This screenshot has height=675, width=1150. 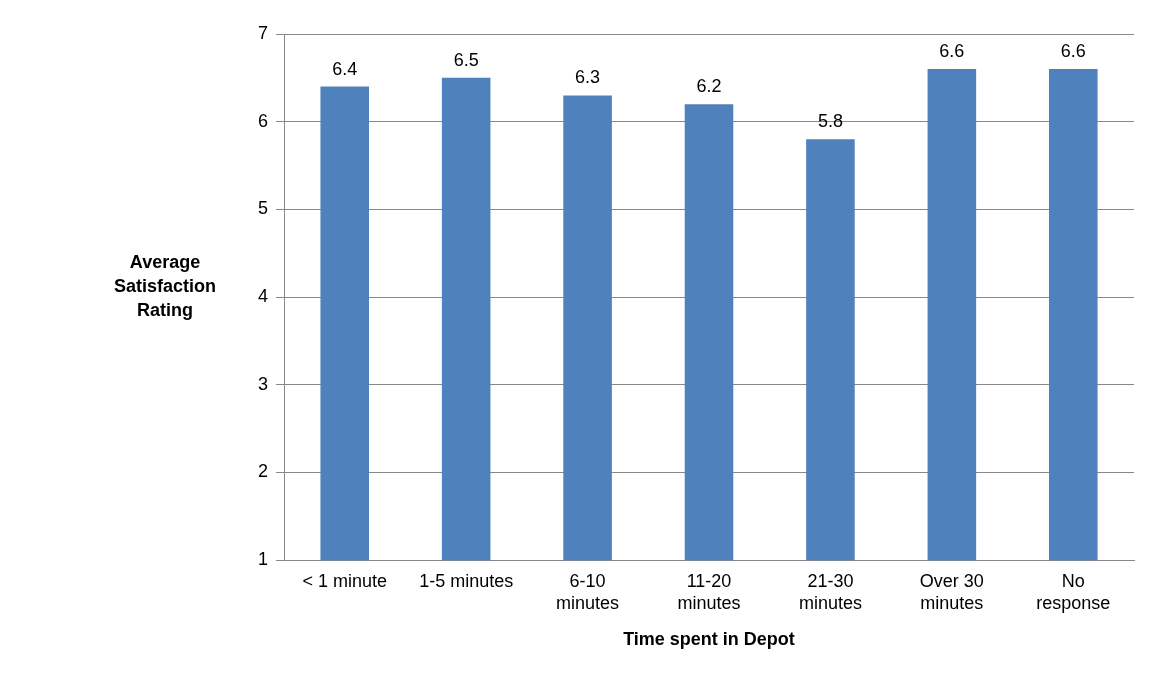 I want to click on x-tick-label: 6-10 minutes, so click(x=588, y=591).